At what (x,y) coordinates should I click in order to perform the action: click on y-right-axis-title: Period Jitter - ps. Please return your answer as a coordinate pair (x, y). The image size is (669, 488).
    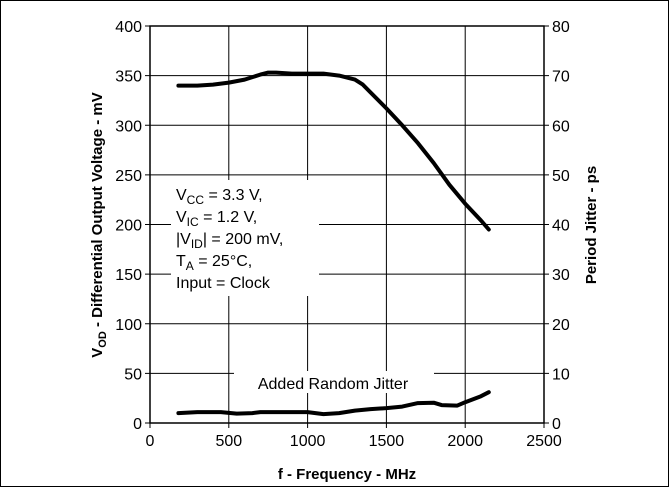
    Looking at the image, I should click on (591, 225).